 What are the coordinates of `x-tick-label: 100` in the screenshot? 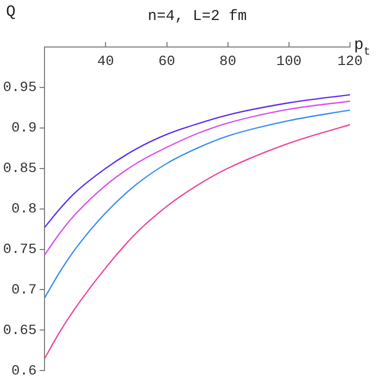 It's located at (289, 62).